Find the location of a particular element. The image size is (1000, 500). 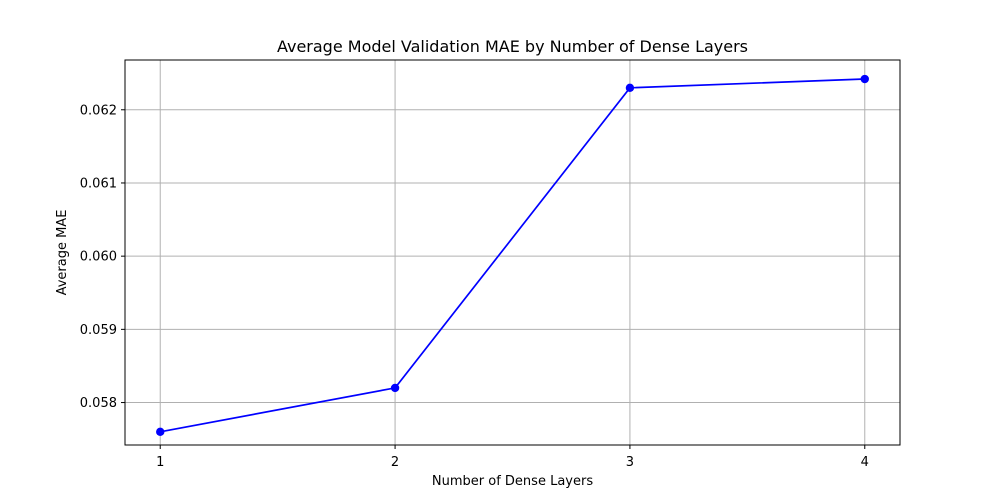

x-axis-title: Number of Dense Layers is located at coordinates (512, 481).